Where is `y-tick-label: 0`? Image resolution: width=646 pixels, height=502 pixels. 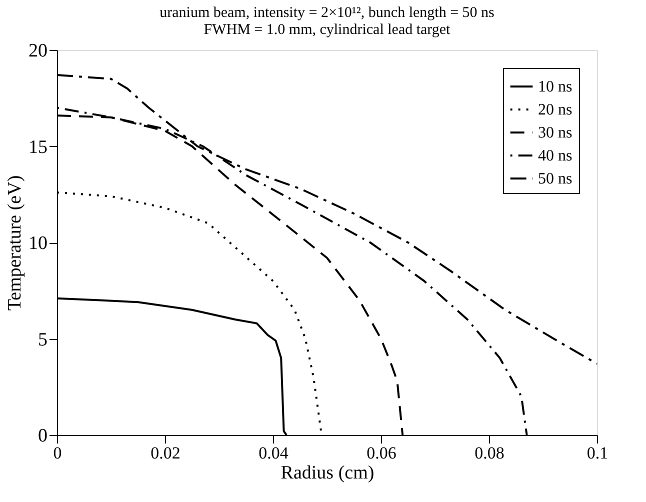
y-tick-label: 0 is located at coordinates (43, 436).